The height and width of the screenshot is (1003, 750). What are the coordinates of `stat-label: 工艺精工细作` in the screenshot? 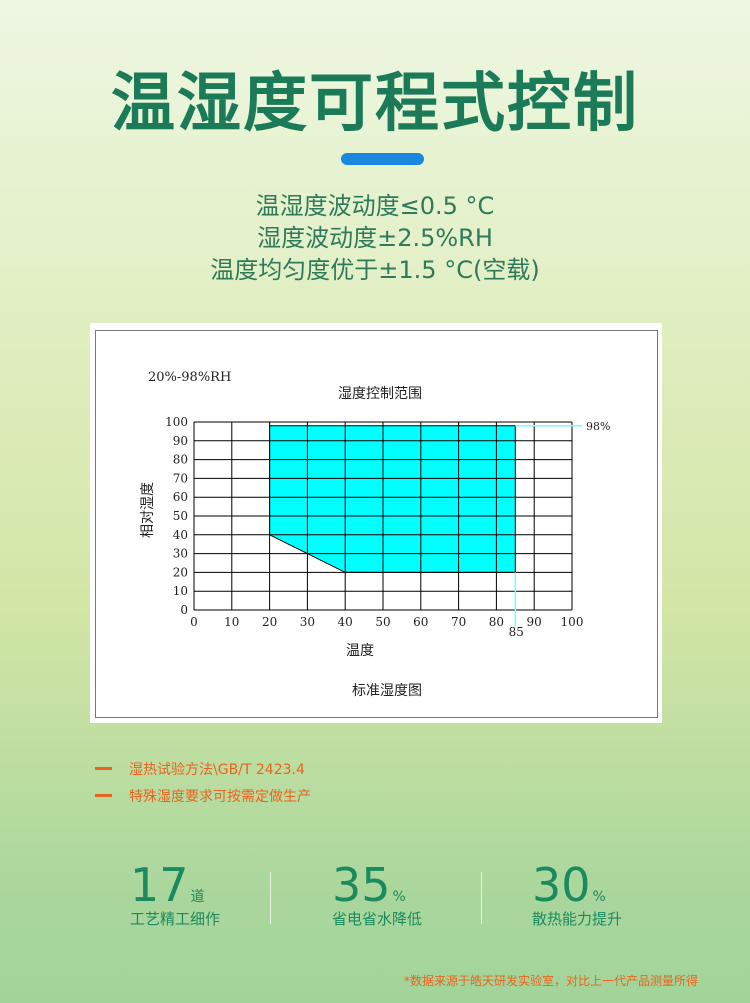 It's located at (175, 919).